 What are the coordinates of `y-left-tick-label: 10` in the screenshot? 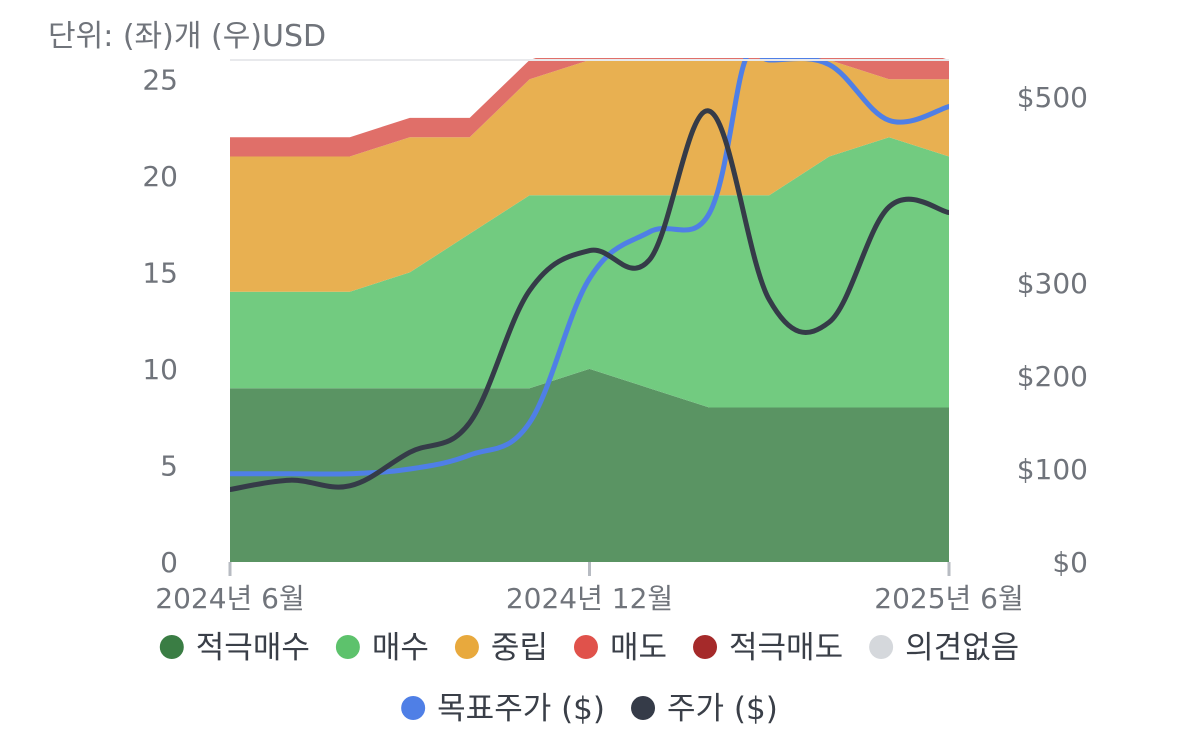 It's located at (160, 369).